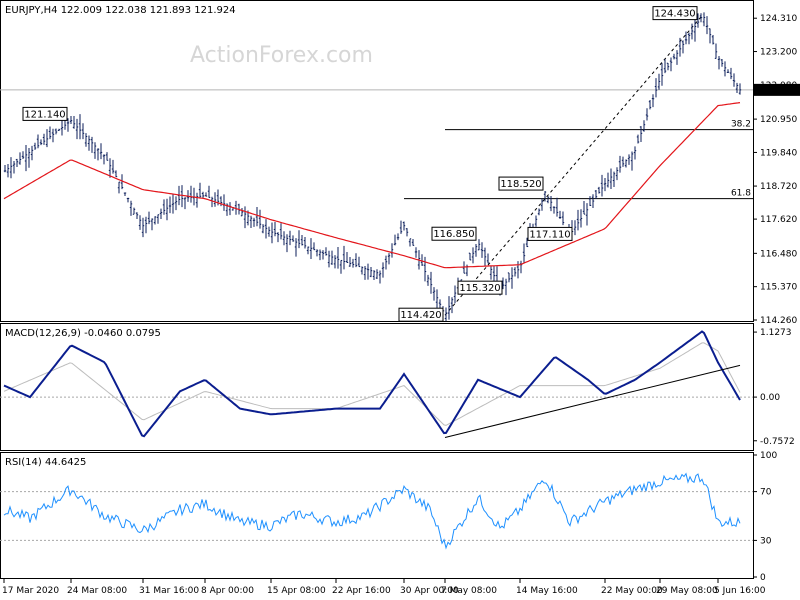 This screenshot has height=600, width=800. I want to click on time-tick-label: 22 May 00:00, so click(632, 591).